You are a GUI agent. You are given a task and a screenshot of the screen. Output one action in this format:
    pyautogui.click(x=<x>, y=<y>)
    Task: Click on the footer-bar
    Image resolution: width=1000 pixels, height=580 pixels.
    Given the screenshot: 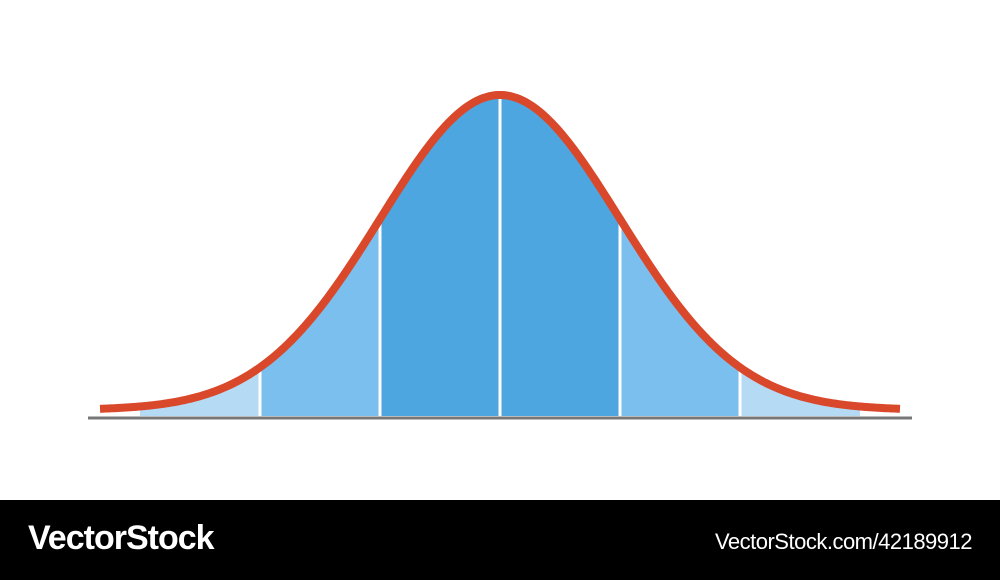 What is the action you would take?
    pyautogui.click(x=500, y=540)
    